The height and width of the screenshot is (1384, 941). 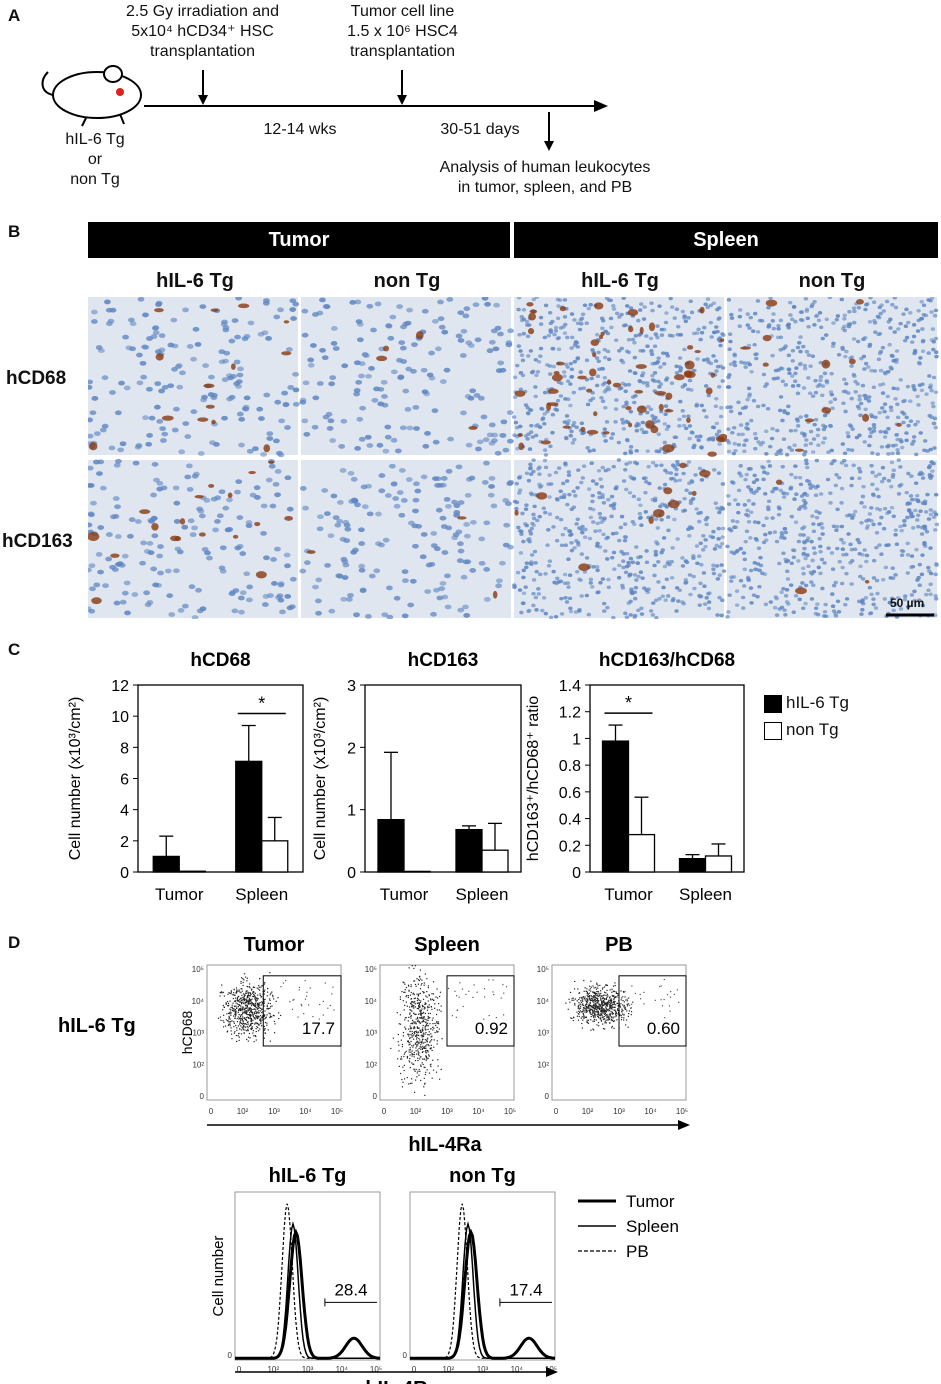 What do you see at coordinates (300, 129) in the screenshot?
I see `interval1-label: 12-14 wks` at bounding box center [300, 129].